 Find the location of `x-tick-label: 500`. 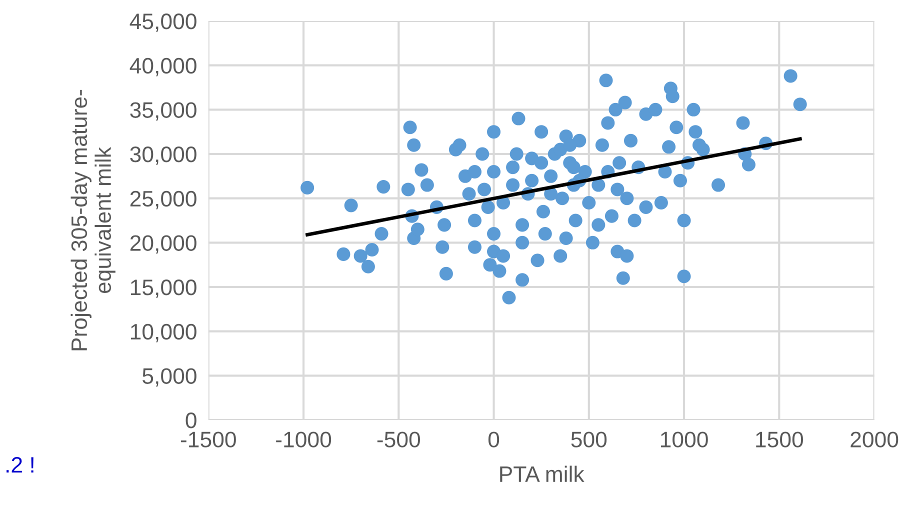

x-tick-label: 500 is located at coordinates (589, 440).